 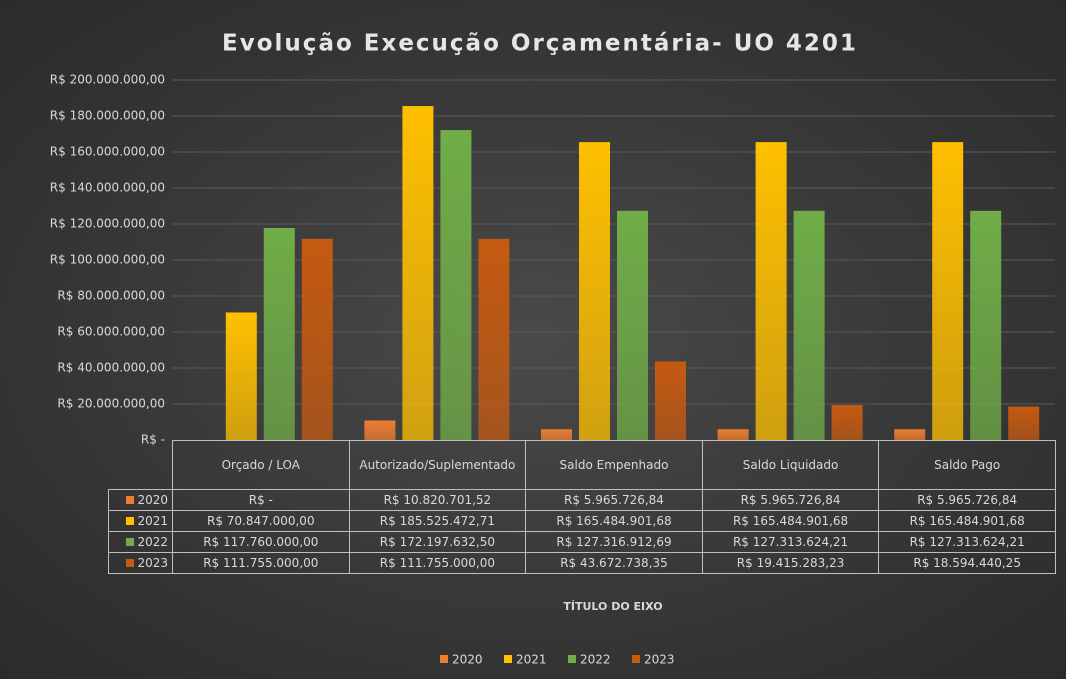 What do you see at coordinates (467, 660) in the screenshot?
I see `legend-label: 2020` at bounding box center [467, 660].